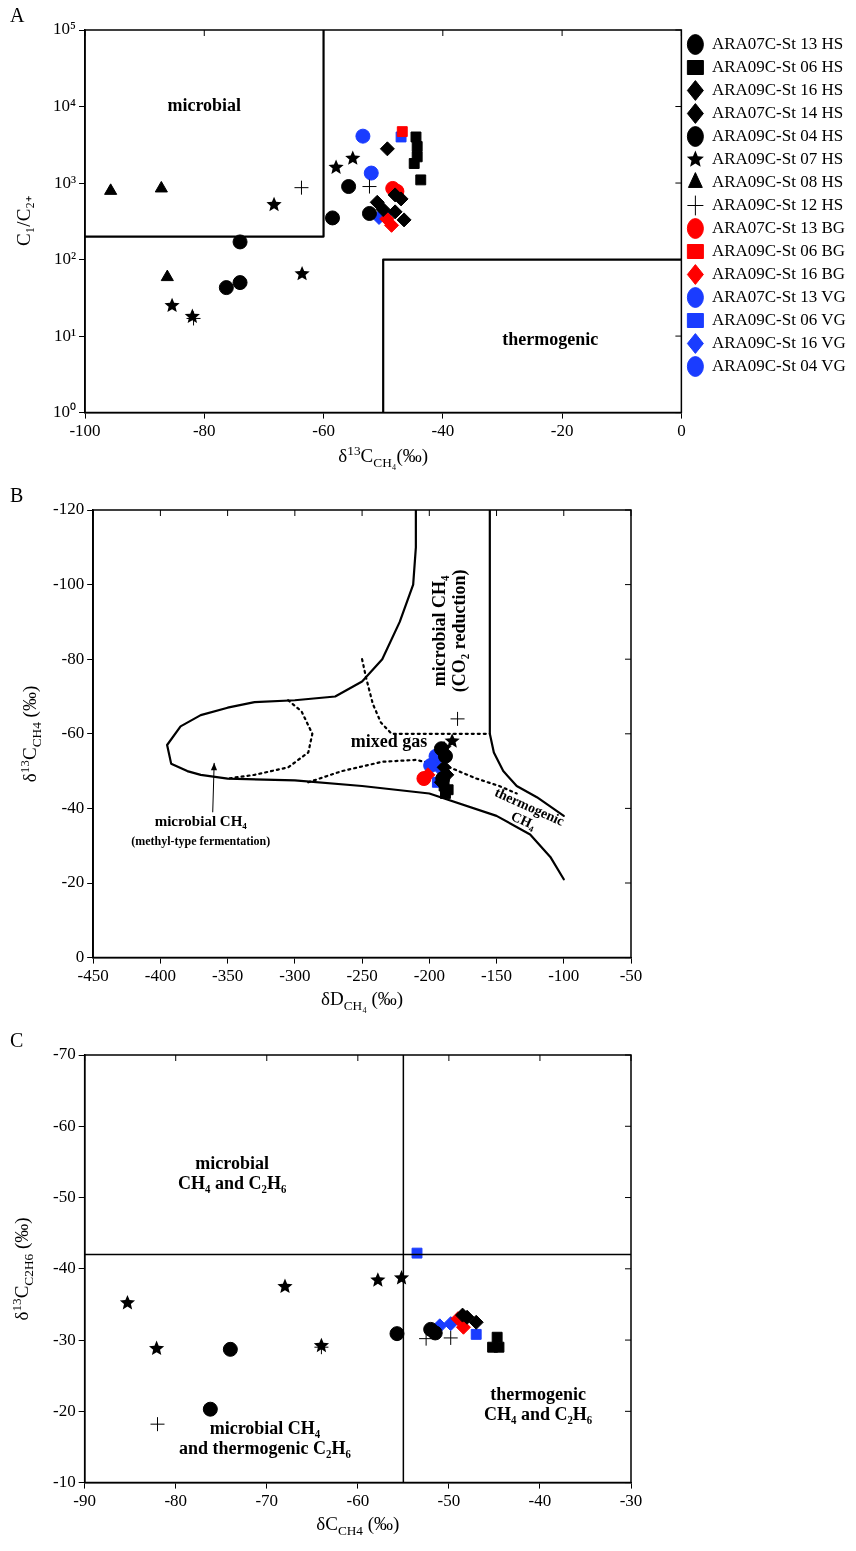  I want to click on x-tick-label: -30, so click(631, 1501).